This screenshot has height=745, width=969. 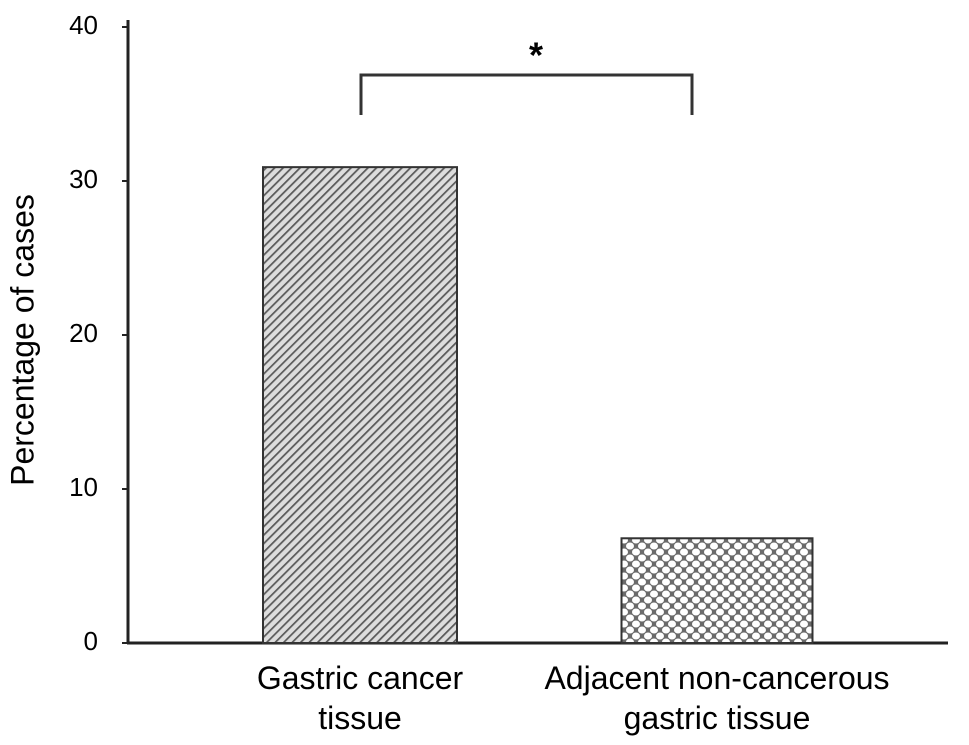 I want to click on x-tick-label: Adjacent non-cancerous gastric tissue, so click(x=717, y=698).